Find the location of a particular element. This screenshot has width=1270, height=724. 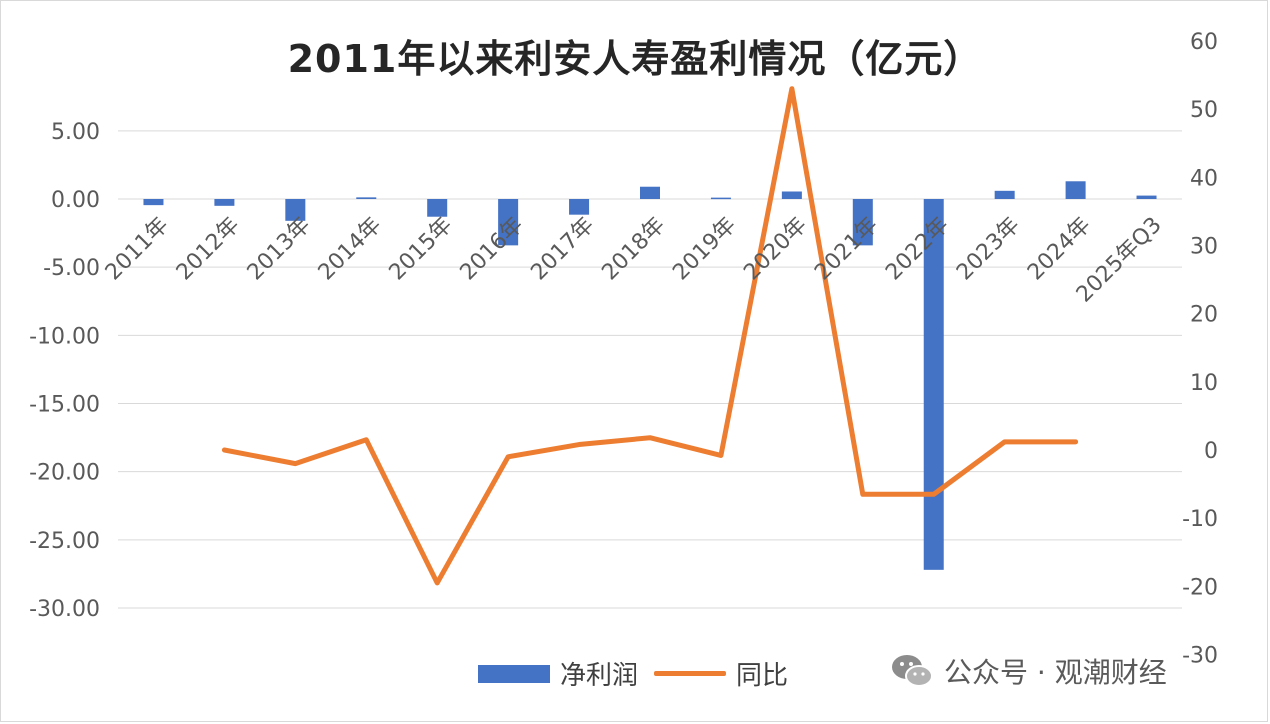

legend-label-yoy: 同比 is located at coordinates (762, 676).